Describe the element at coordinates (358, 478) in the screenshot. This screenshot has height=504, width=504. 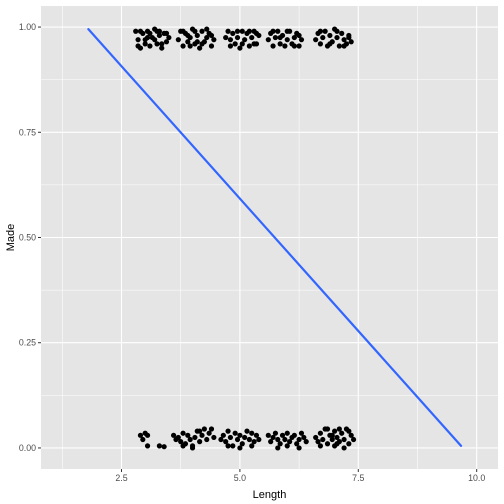
I see `x-tick-label: 7.5` at that location.